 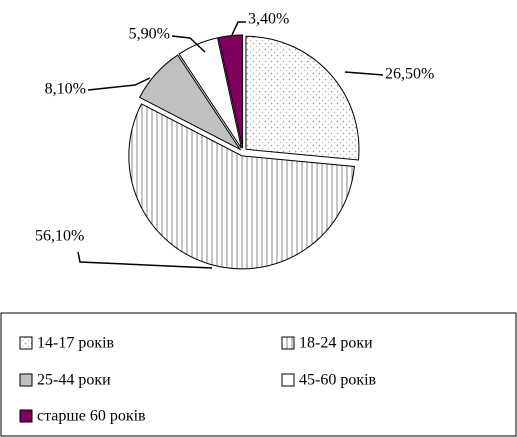 What do you see at coordinates (336, 343) in the screenshot?
I see `legend-label: 18-24 роки` at bounding box center [336, 343].